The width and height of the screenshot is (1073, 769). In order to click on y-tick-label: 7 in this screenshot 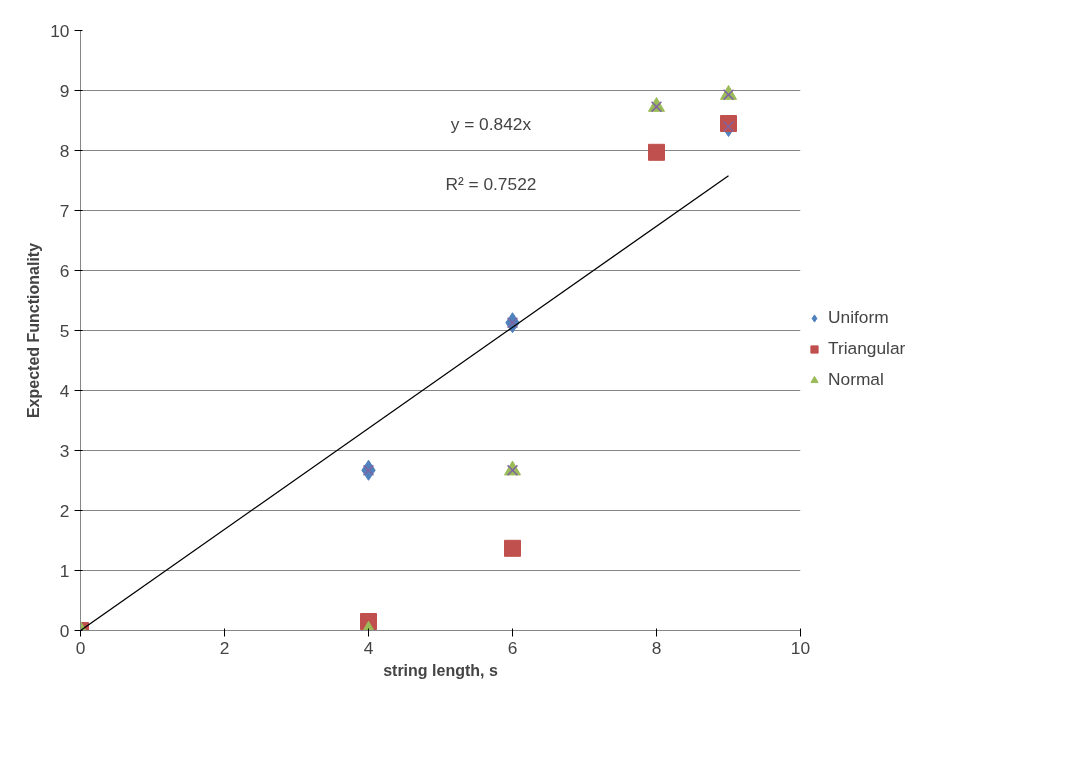, I will do `click(64, 210)`.